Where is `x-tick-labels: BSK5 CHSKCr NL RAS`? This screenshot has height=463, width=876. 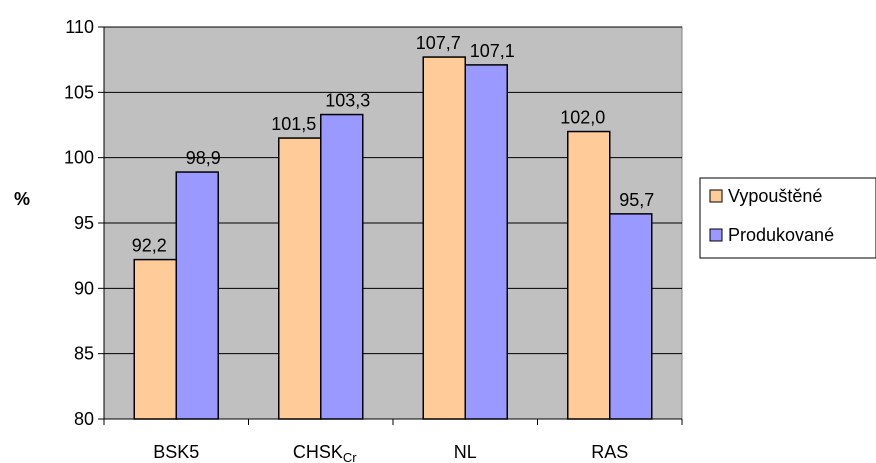
x-tick-labels: BSK5 CHSKCr NL RAS is located at coordinates (390, 452).